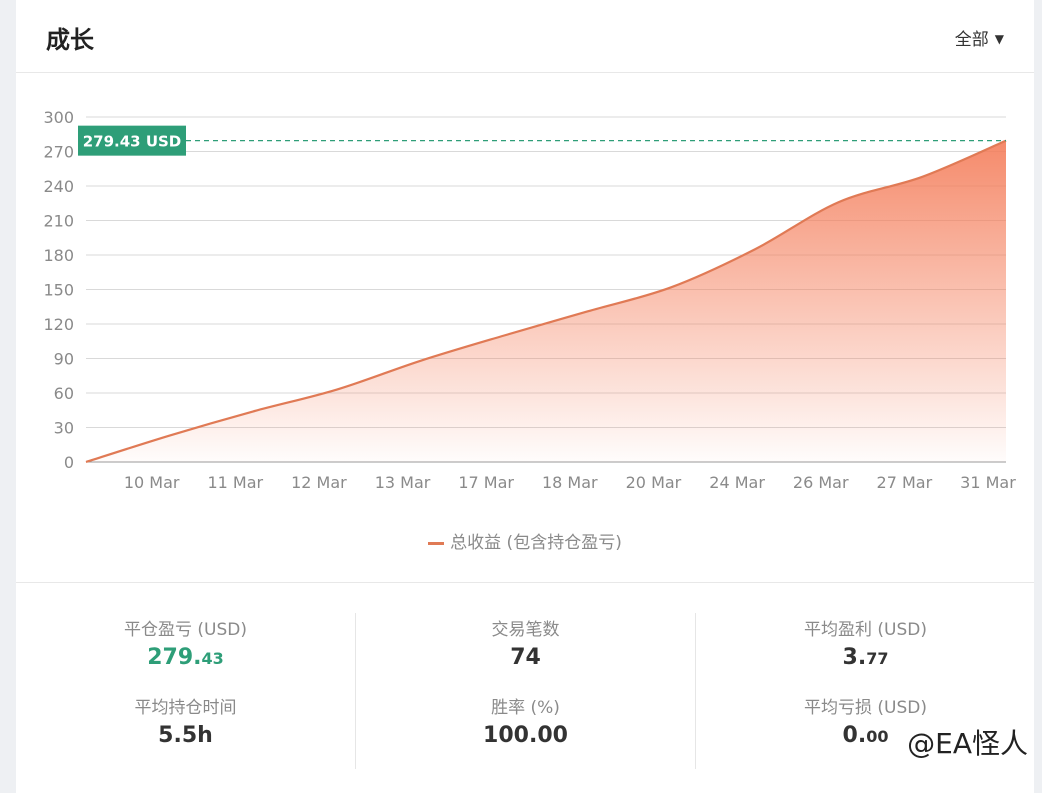 The image size is (1042, 793). What do you see at coordinates (58, 152) in the screenshot?
I see `y-tick-label: 270` at bounding box center [58, 152].